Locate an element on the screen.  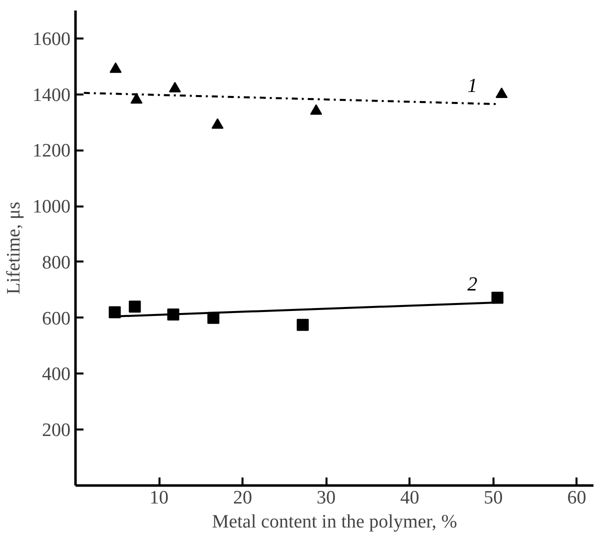
series-label: 2 is located at coordinates (472, 284).